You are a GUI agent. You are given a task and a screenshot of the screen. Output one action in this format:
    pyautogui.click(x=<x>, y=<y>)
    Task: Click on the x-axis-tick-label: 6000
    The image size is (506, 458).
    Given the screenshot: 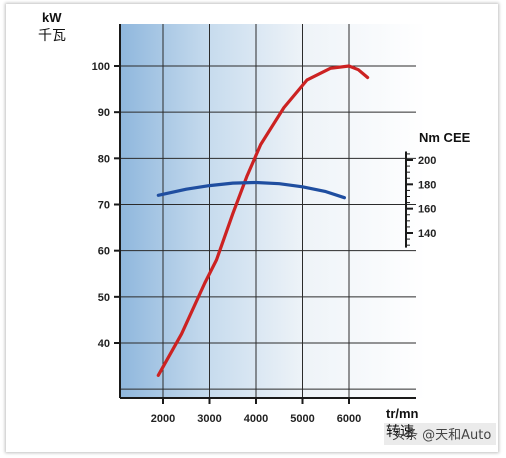 What is the action you would take?
    pyautogui.click(x=349, y=419)
    